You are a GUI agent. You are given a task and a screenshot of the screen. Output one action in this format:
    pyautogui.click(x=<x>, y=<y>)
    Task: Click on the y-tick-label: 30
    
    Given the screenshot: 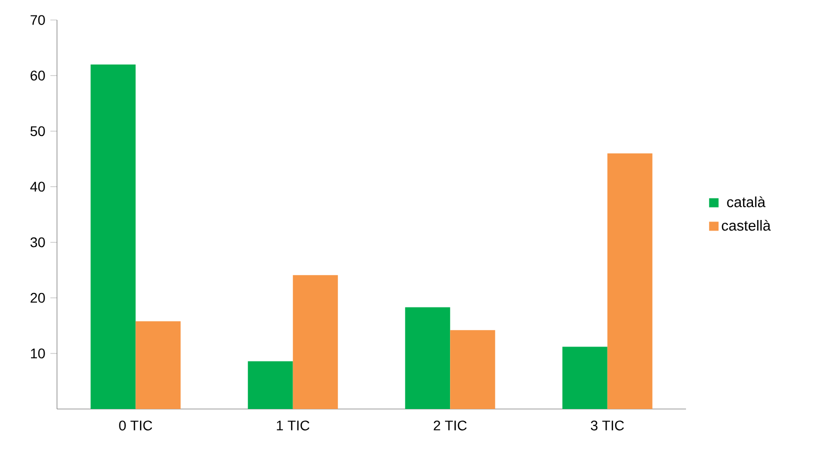 What is the action you would take?
    pyautogui.click(x=37, y=242)
    